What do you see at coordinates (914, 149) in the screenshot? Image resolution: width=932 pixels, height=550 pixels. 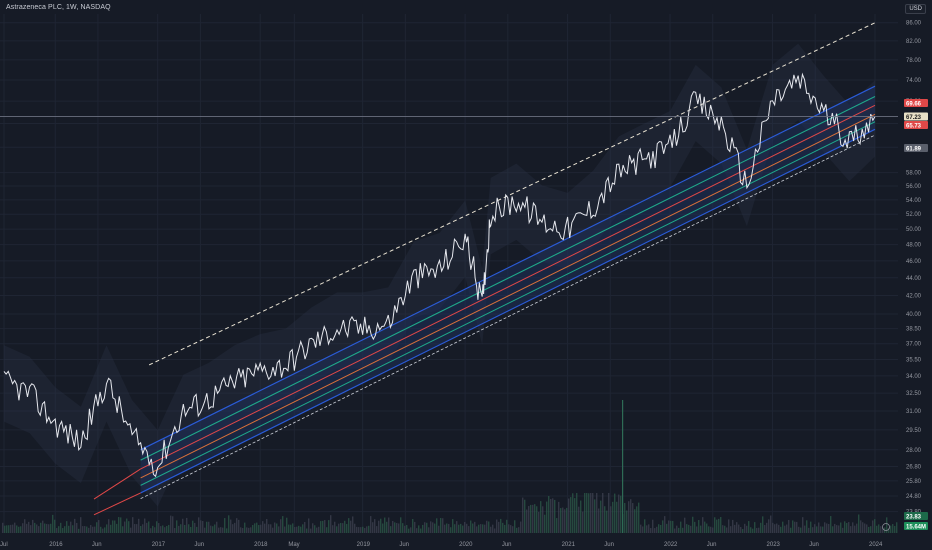 I see `price-badge-label: 61.89` at bounding box center [914, 149].